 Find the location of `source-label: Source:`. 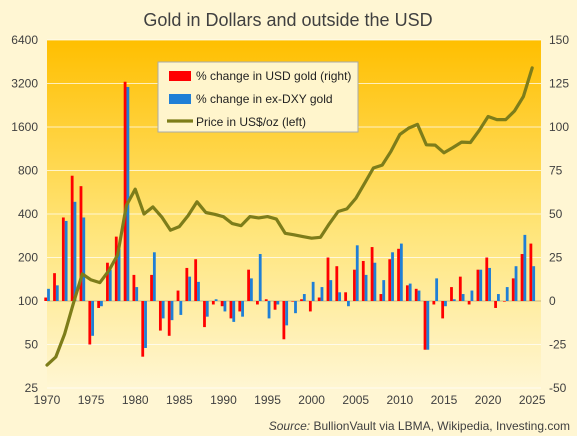

source-label: Source: is located at coordinates (289, 426).